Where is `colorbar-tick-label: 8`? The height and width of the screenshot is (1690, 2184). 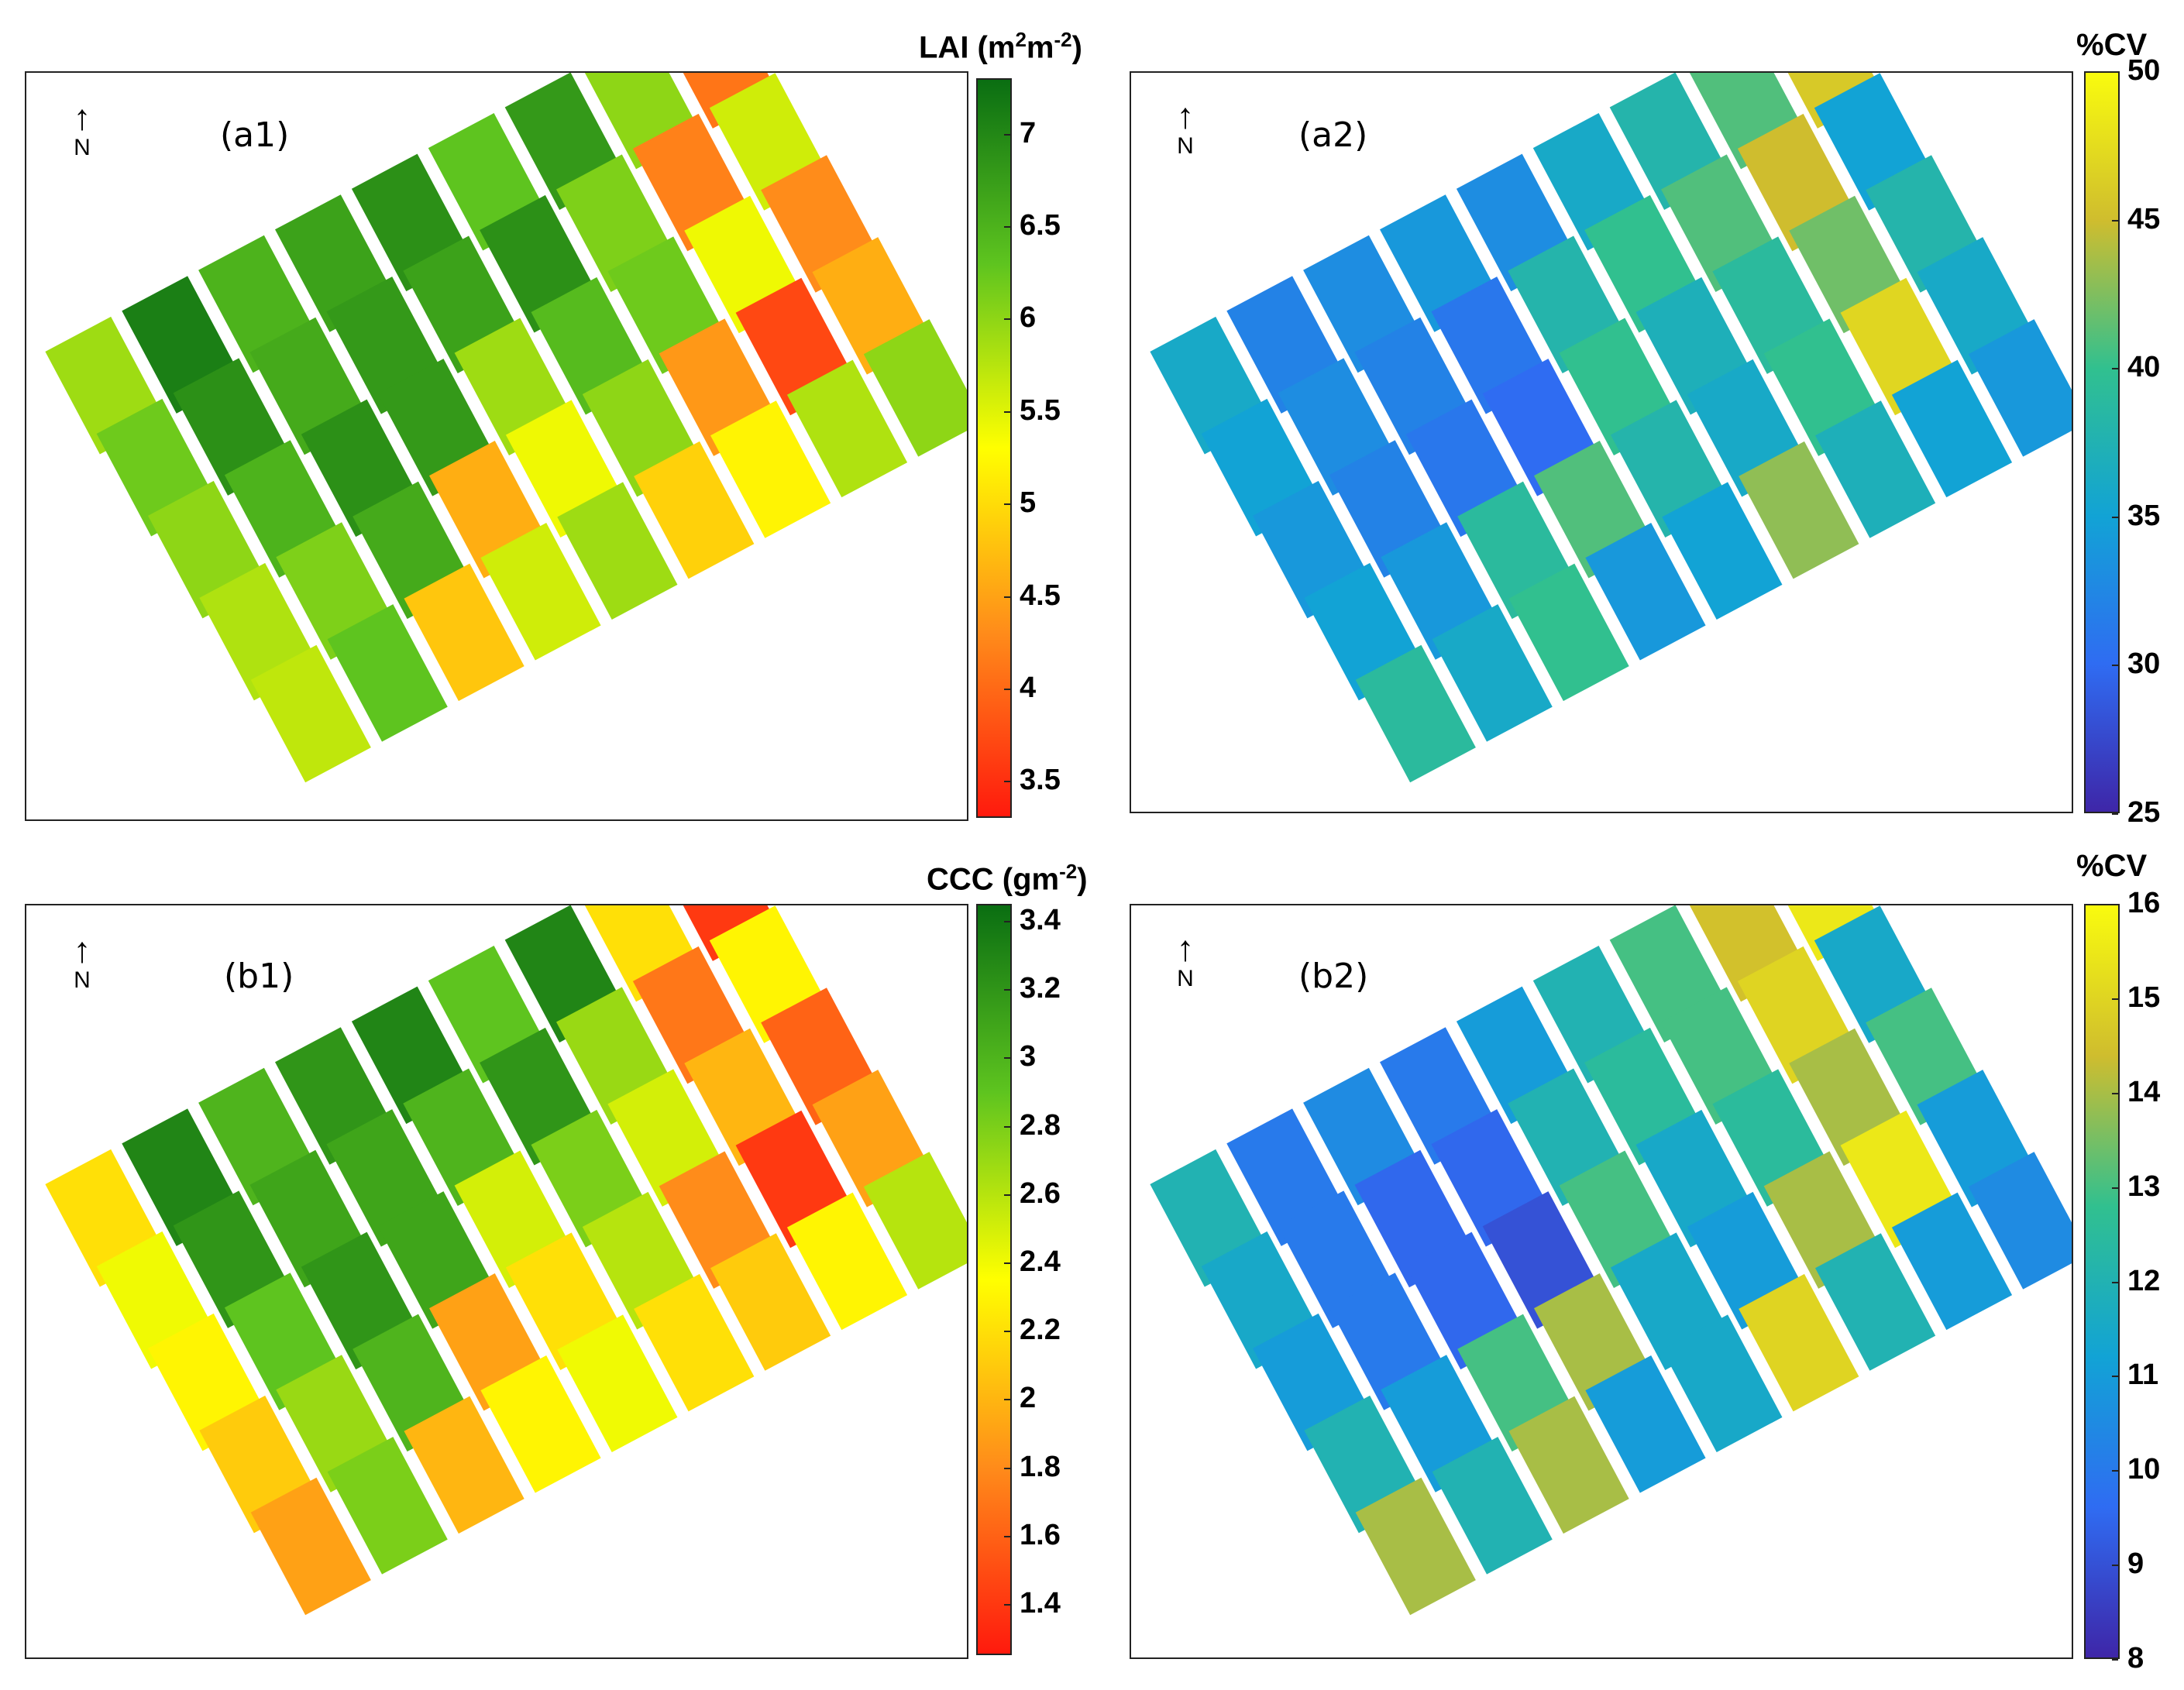
colorbar-tick-label: 8 is located at coordinates (2135, 1659).